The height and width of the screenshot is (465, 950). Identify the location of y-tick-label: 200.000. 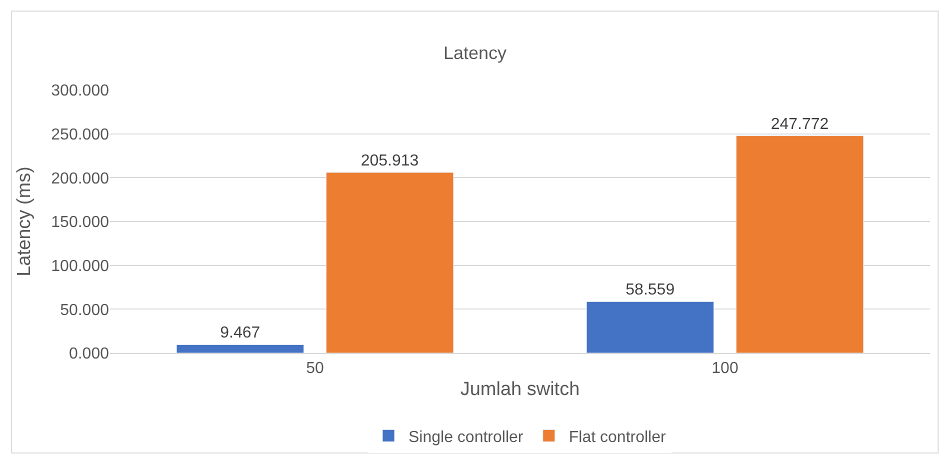
(80, 179).